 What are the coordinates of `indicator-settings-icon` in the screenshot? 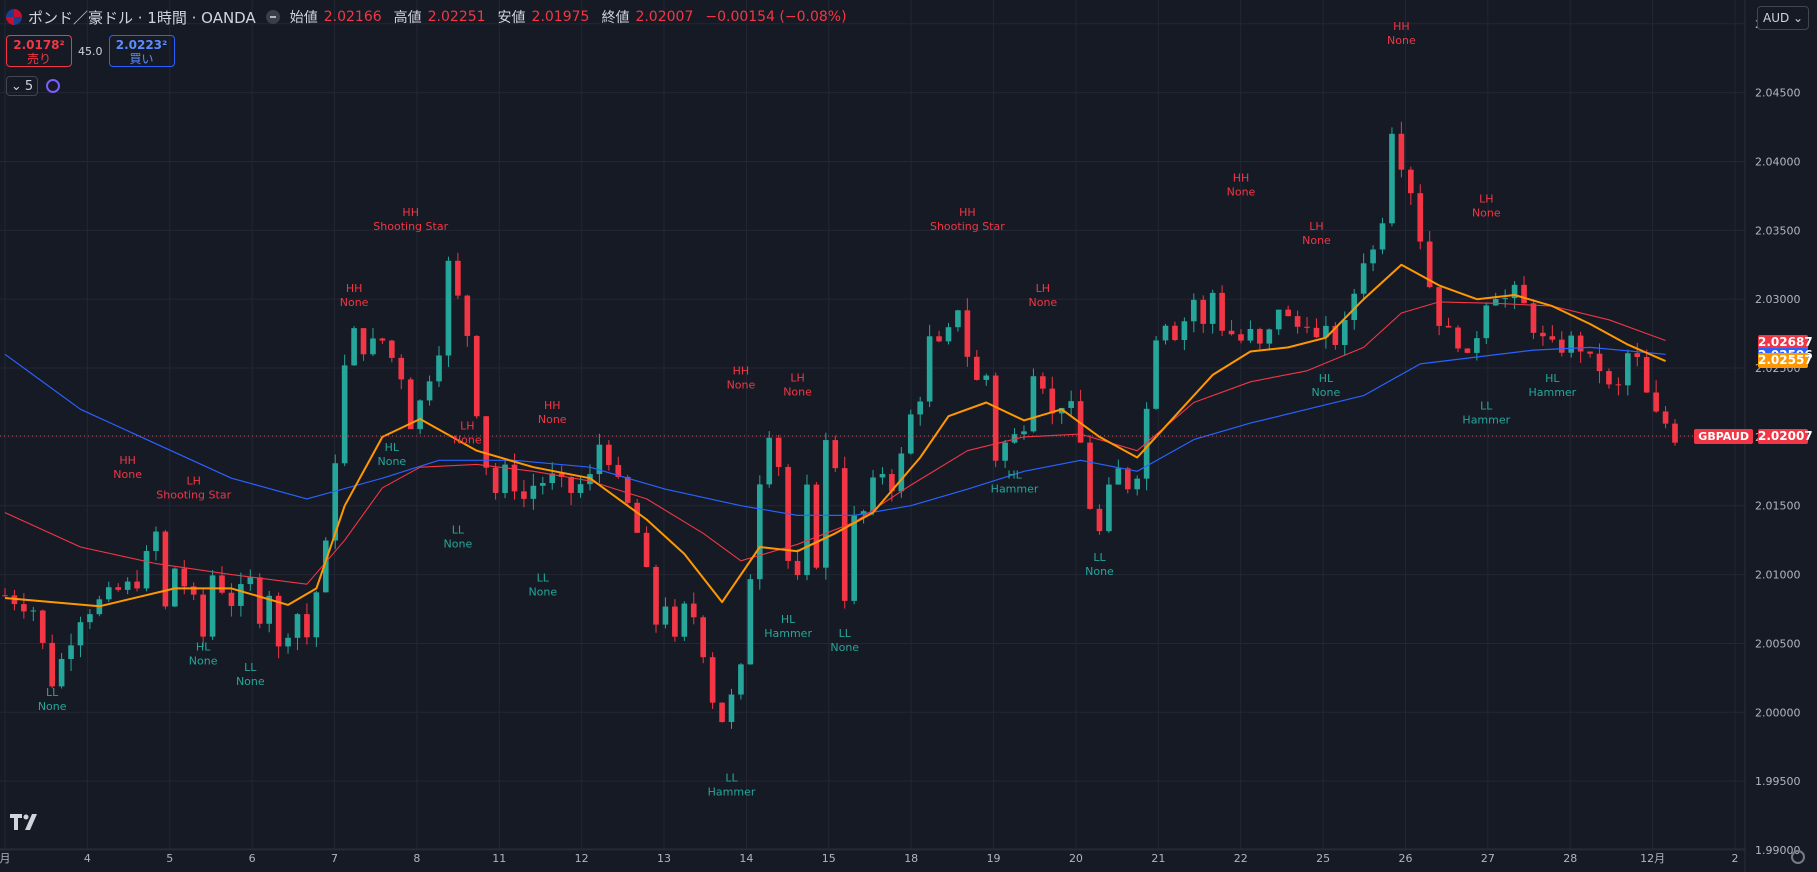 It's located at (53, 86).